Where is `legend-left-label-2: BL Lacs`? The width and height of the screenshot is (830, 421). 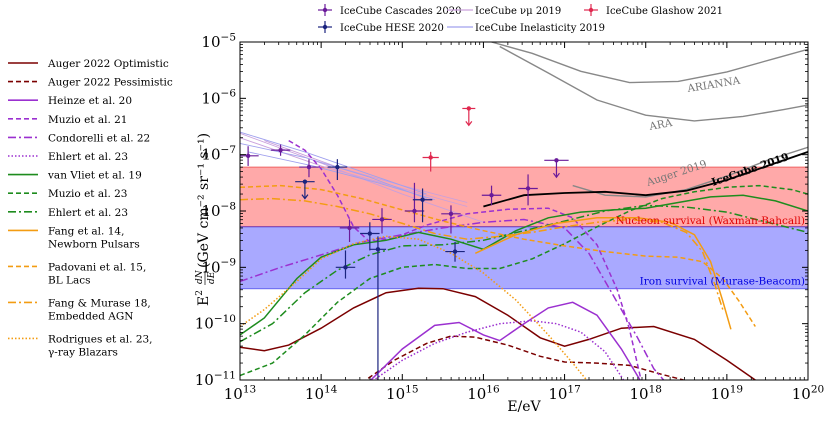
legend-left-label-2: BL Lacs is located at coordinates (69, 280).